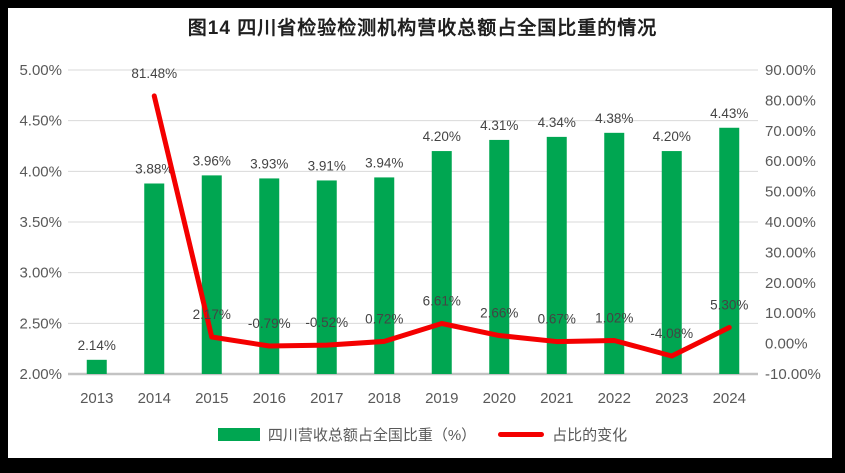 The height and width of the screenshot is (473, 845). Describe the element at coordinates (238, 434) in the screenshot. I see `bar-series-swatch-icon` at that location.